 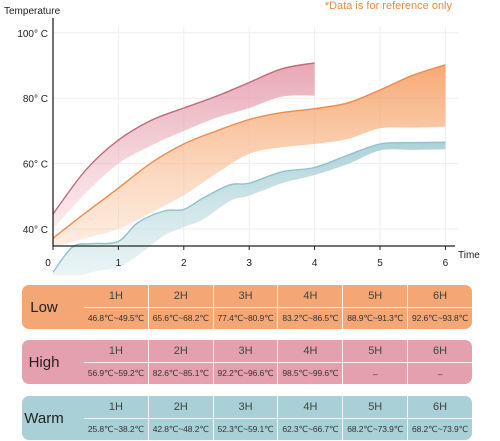 I want to click on reference-note: *Data is for reference only, so click(x=389, y=6).